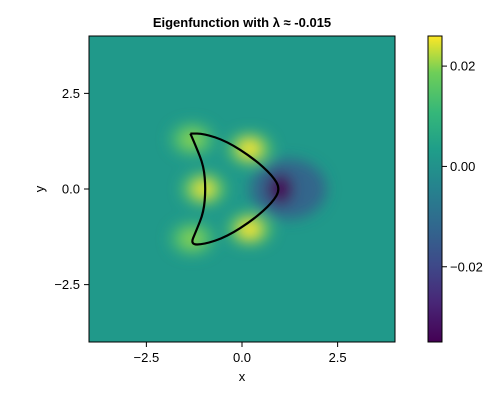 The height and width of the screenshot is (400, 500). I want to click on chart-title: Eigenfunction with λ ≈ -0.015, so click(242, 22).